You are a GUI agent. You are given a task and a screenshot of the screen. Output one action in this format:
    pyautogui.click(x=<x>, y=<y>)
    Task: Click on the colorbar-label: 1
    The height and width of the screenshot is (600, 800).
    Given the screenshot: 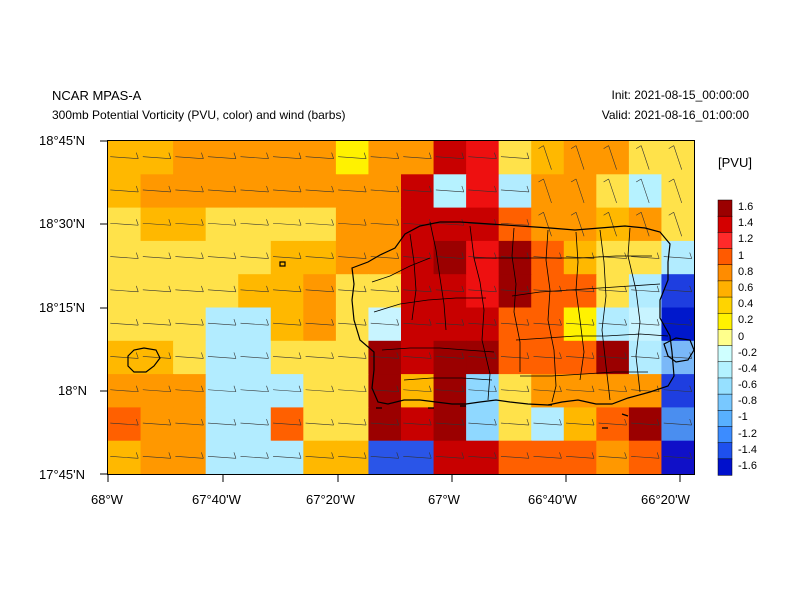 What is the action you would take?
    pyautogui.click(x=741, y=255)
    